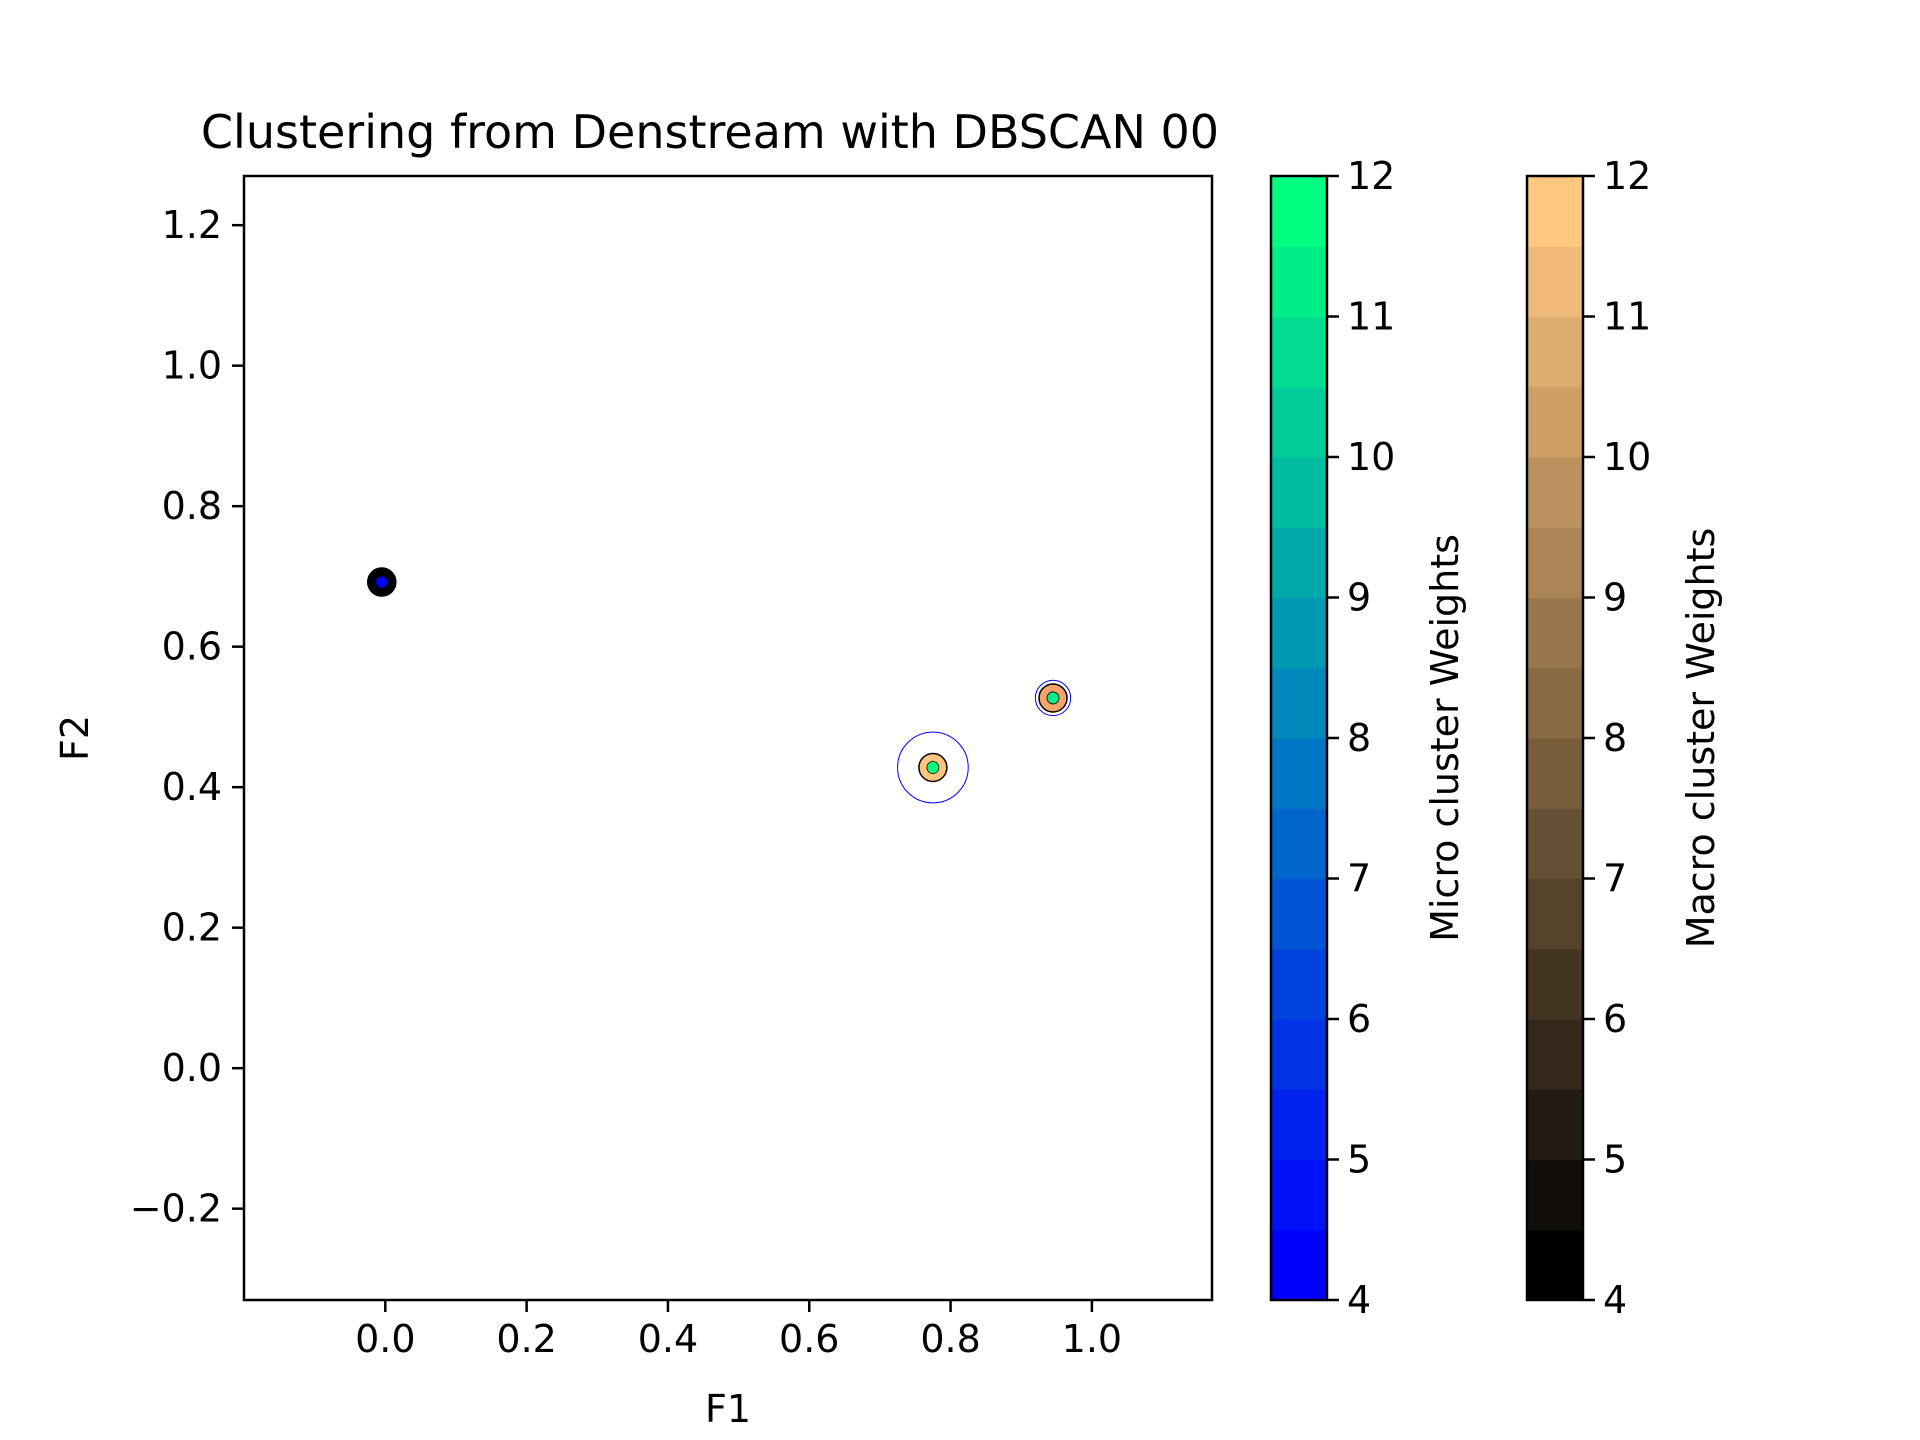 Image resolution: width=1920 pixels, height=1440 pixels. What do you see at coordinates (668, 1339) in the screenshot?
I see `x-tick-label: 0.4` at bounding box center [668, 1339].